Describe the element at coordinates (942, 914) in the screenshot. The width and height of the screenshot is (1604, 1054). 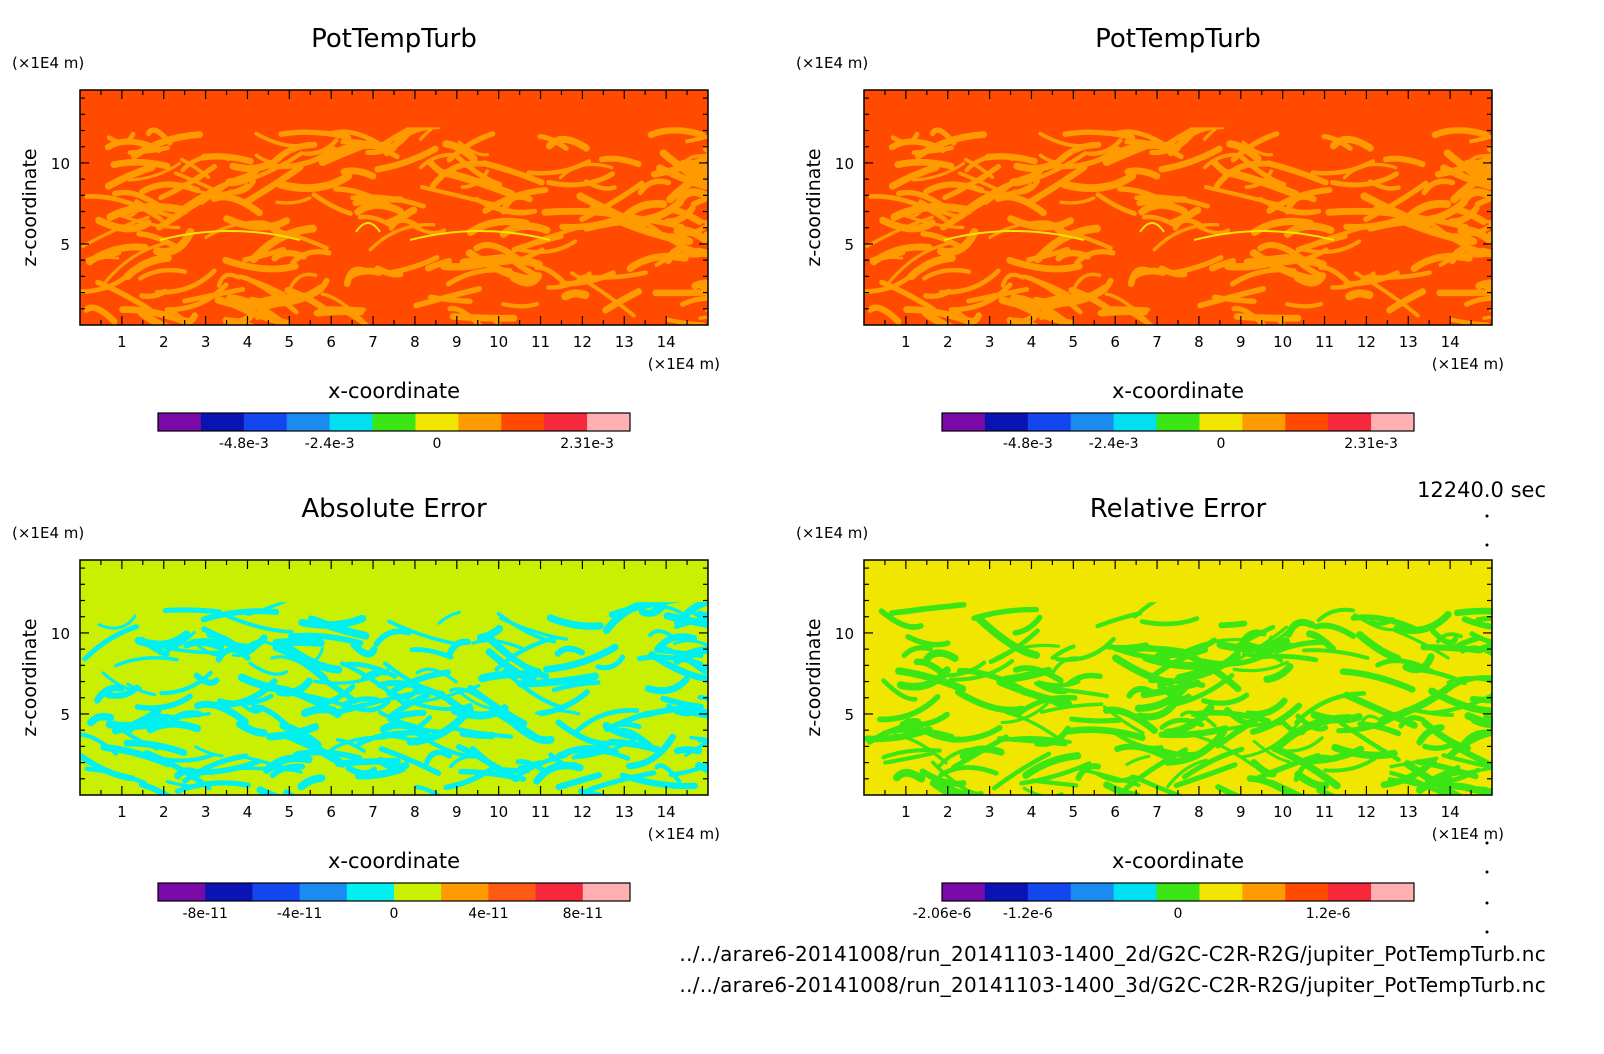
I see `colorbar-tick-label: -2.06e-6` at that location.